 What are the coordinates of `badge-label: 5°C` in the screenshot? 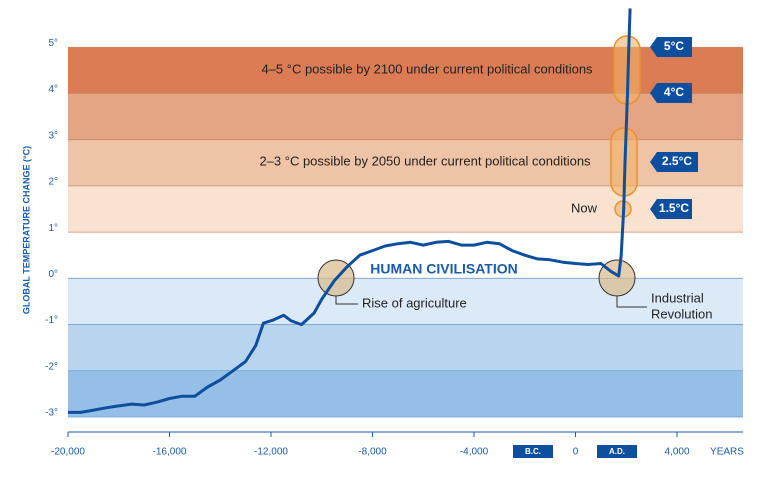 It's located at (674, 46).